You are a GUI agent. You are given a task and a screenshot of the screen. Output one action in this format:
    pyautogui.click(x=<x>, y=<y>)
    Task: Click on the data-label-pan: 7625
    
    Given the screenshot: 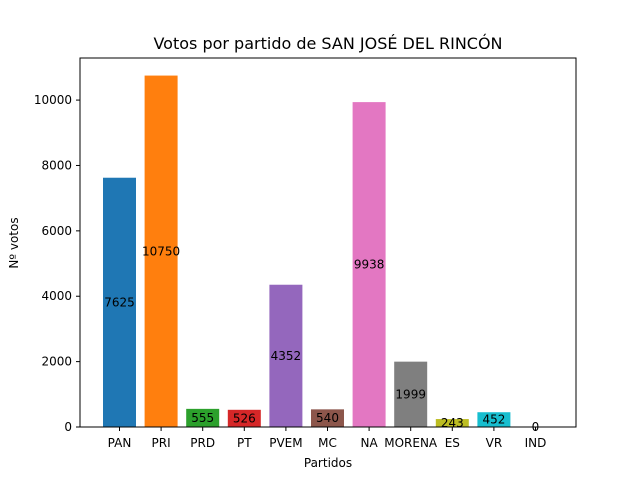 What is the action you would take?
    pyautogui.click(x=119, y=302)
    